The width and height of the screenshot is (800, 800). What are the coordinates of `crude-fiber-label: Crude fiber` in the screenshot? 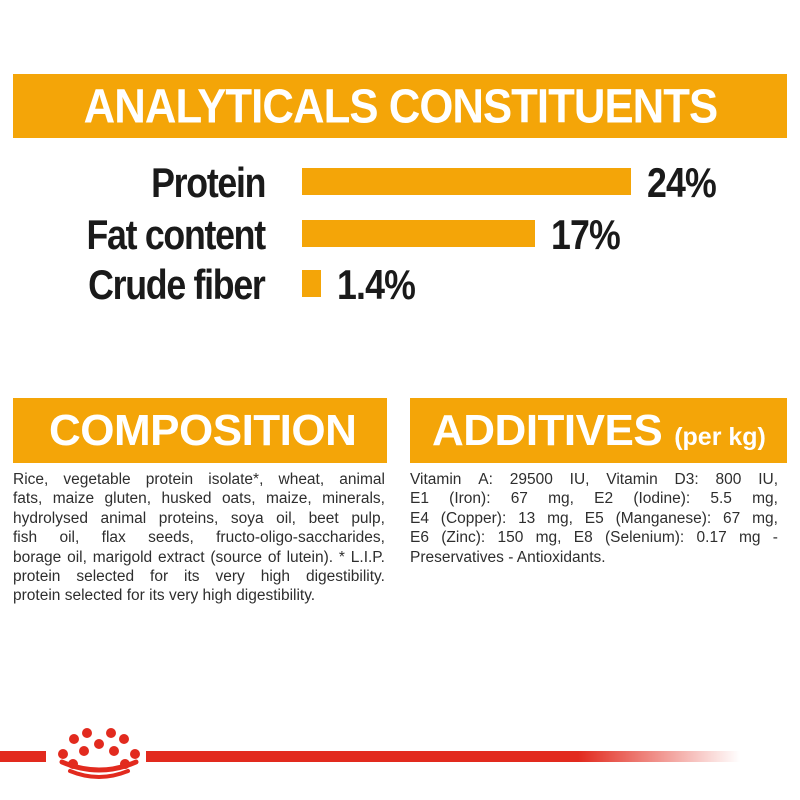 It's located at (177, 284).